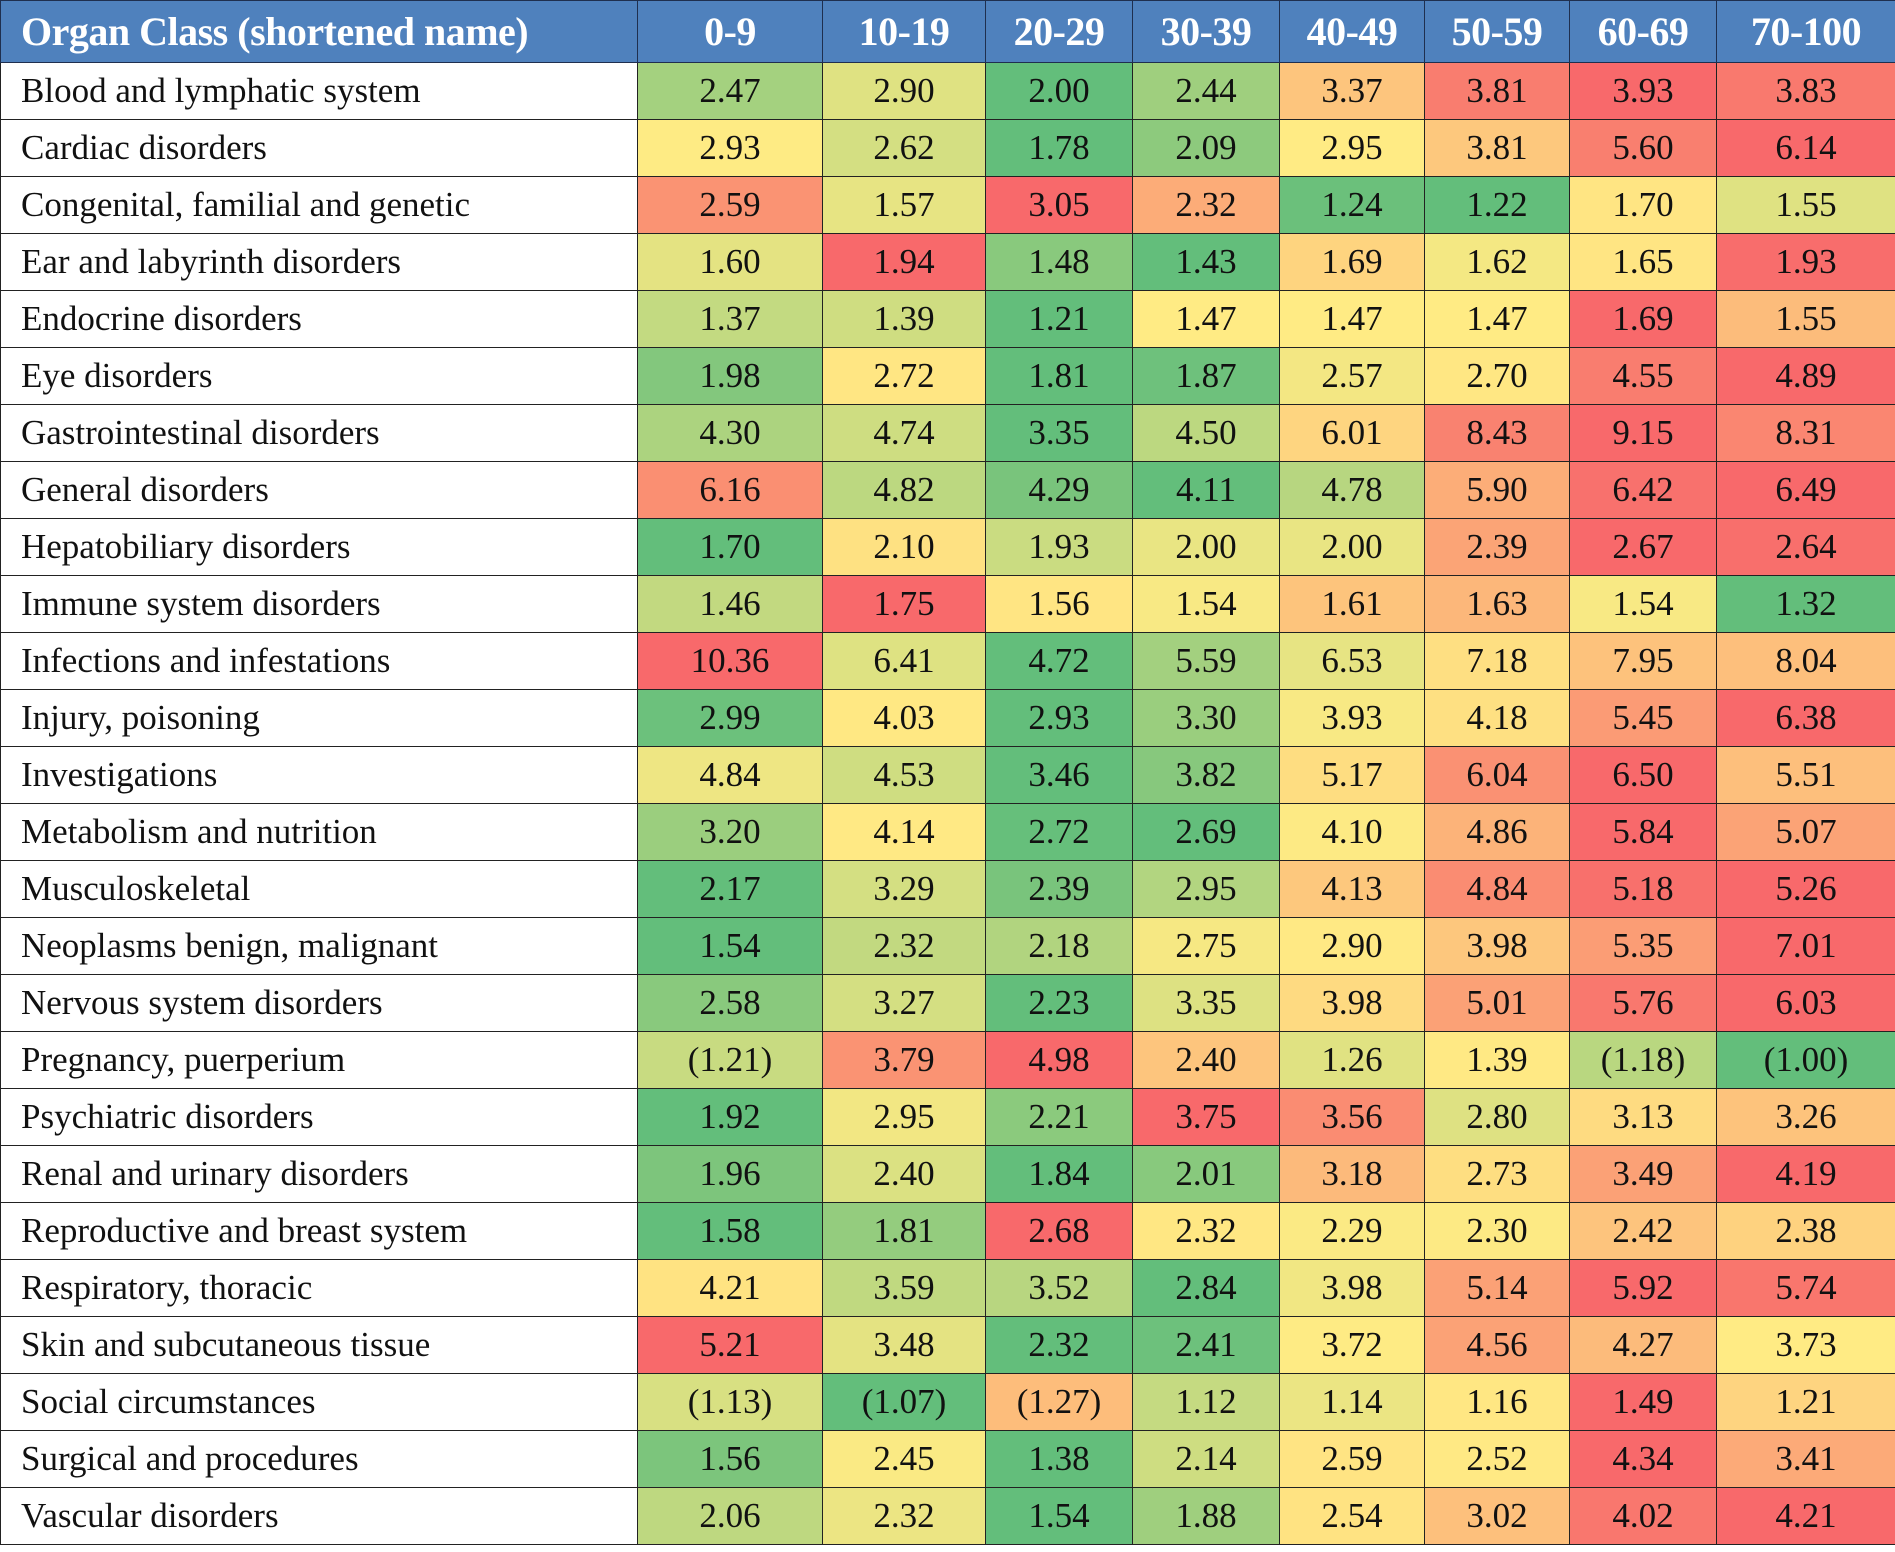  What do you see at coordinates (904, 1003) in the screenshot?
I see `heatmap-cell: 3.27` at bounding box center [904, 1003].